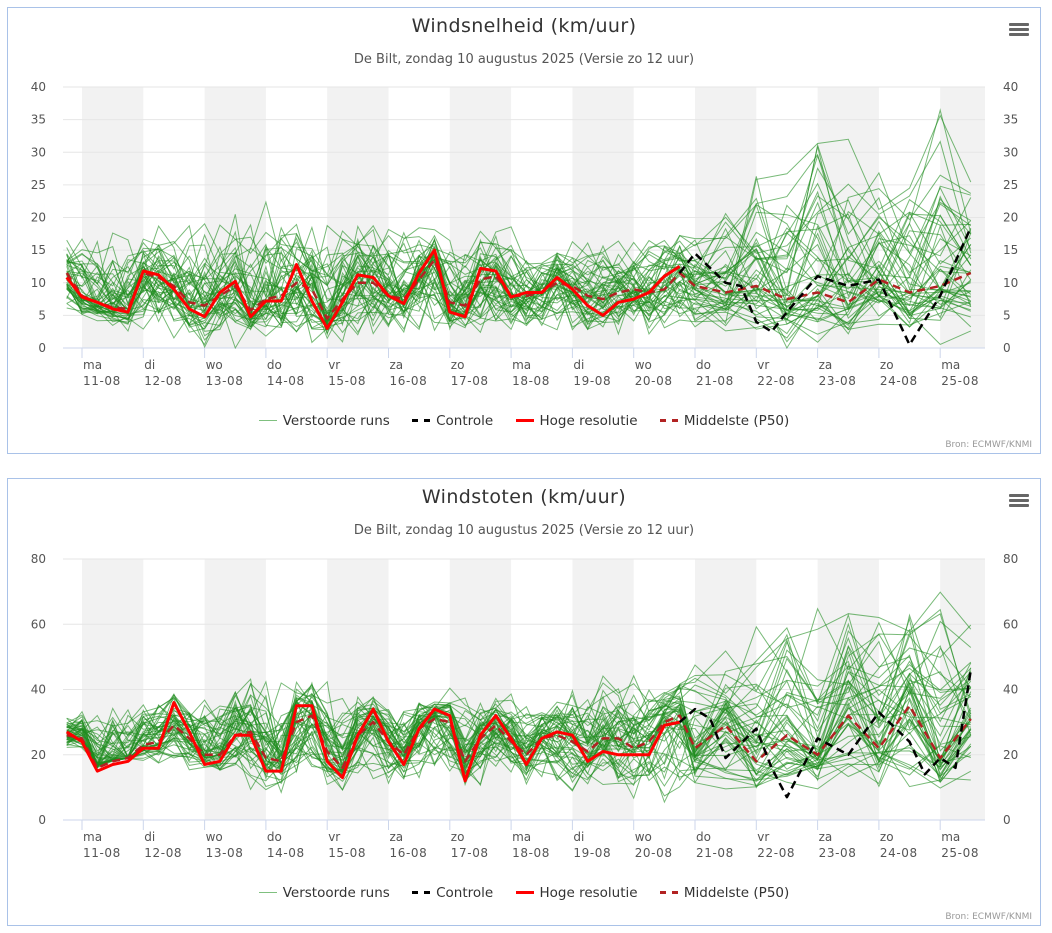  I want to click on y-tick-label-right: 5, so click(1007, 315).